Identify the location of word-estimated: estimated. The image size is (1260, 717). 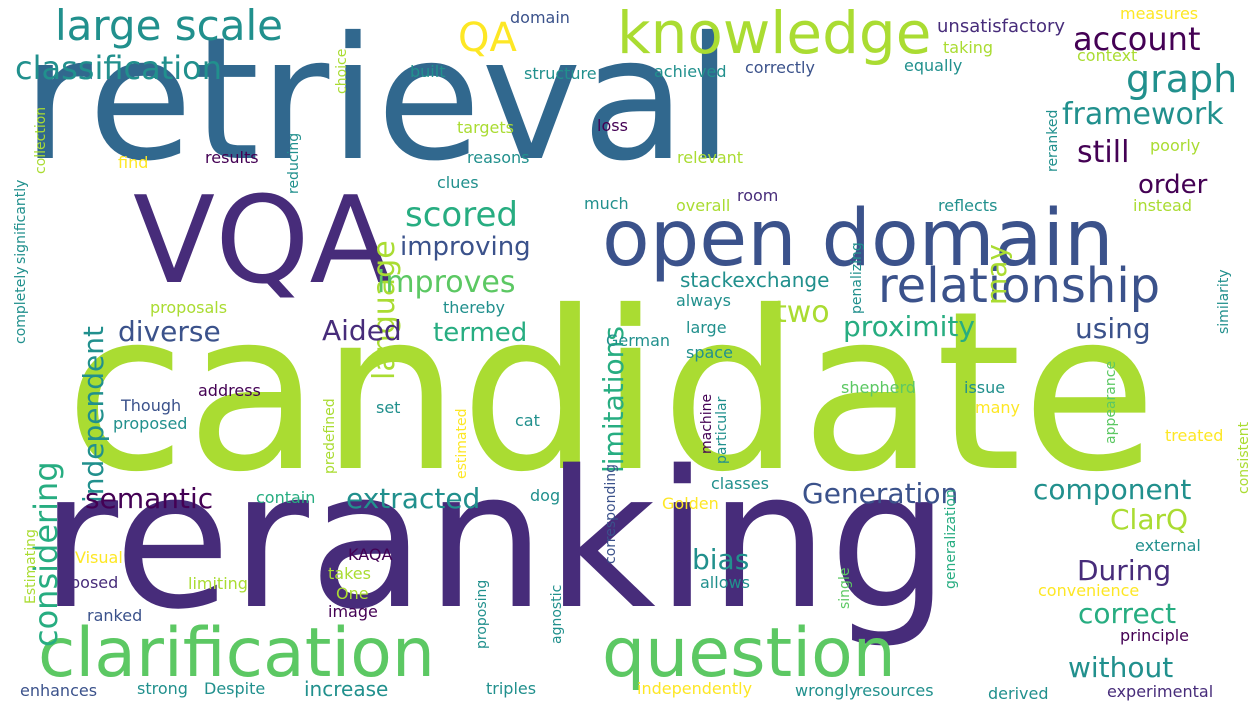
(462, 444).